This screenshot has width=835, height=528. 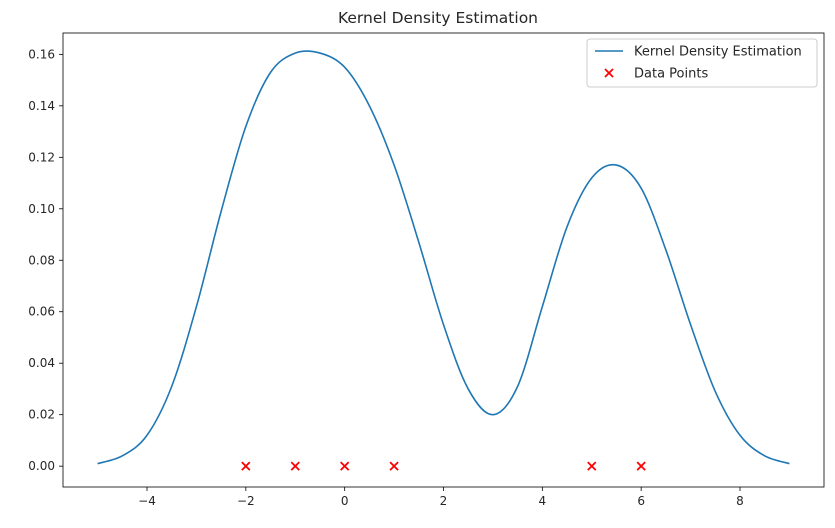 I want to click on y-tick-label: 0.12, so click(x=41, y=157).